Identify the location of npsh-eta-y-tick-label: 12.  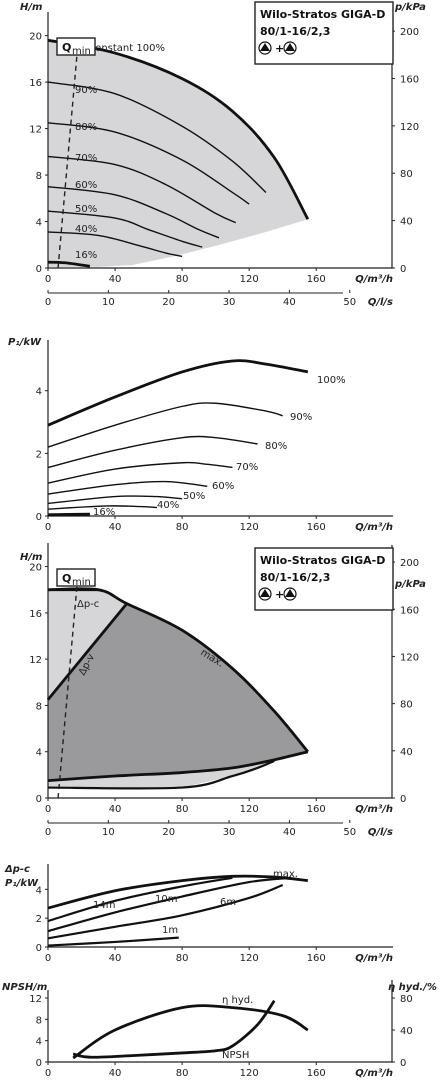
(35, 999).